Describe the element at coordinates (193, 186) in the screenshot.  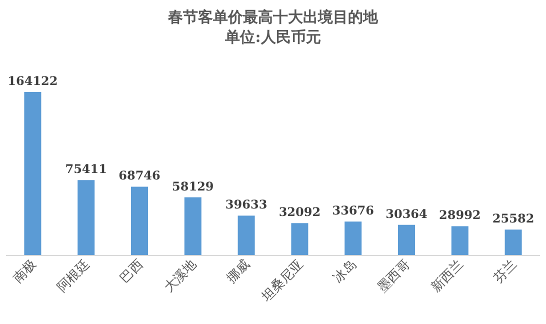
I see `data-label: 58129` at that location.